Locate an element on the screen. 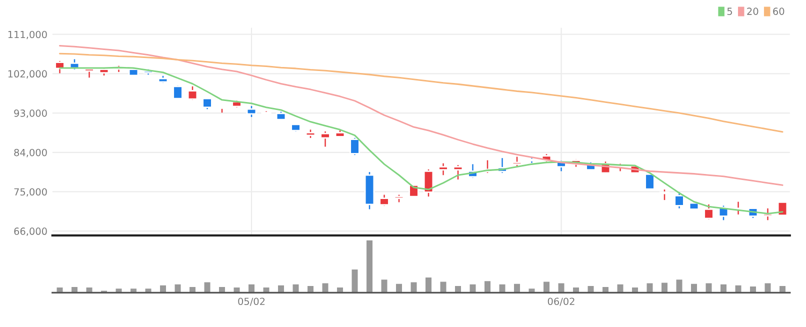  legend-label: 5 is located at coordinates (729, 11).